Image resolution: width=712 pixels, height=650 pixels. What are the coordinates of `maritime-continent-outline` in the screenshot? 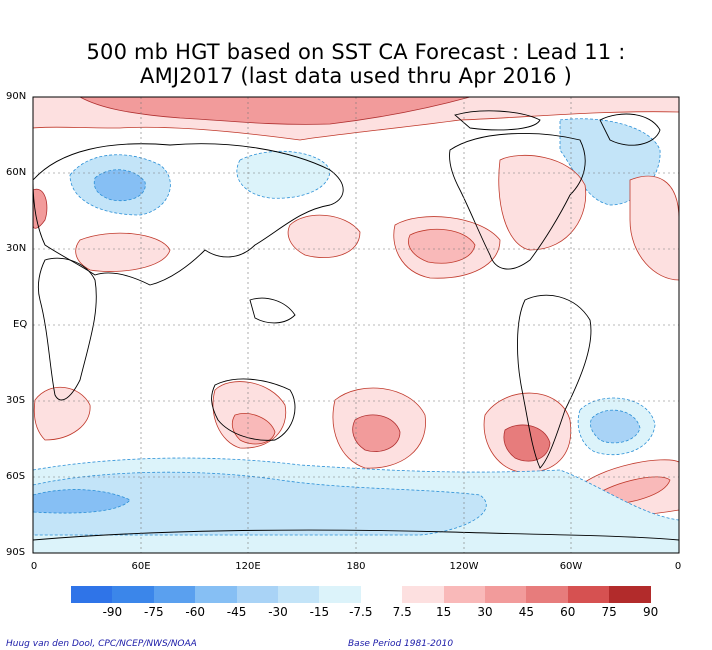 It's located at (272, 310).